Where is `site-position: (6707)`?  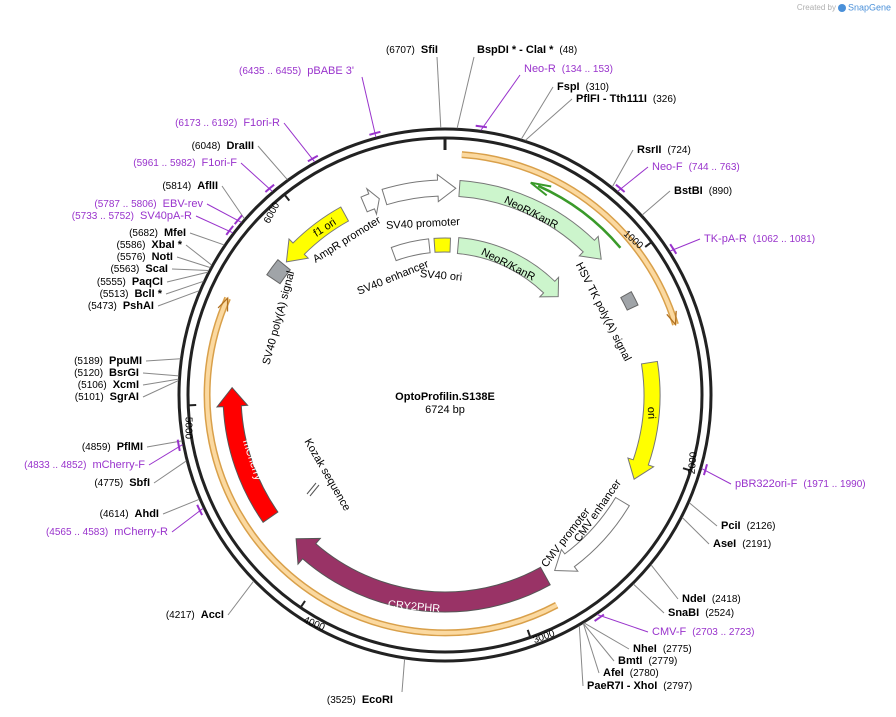 site-position: (6707) is located at coordinates (400, 50).